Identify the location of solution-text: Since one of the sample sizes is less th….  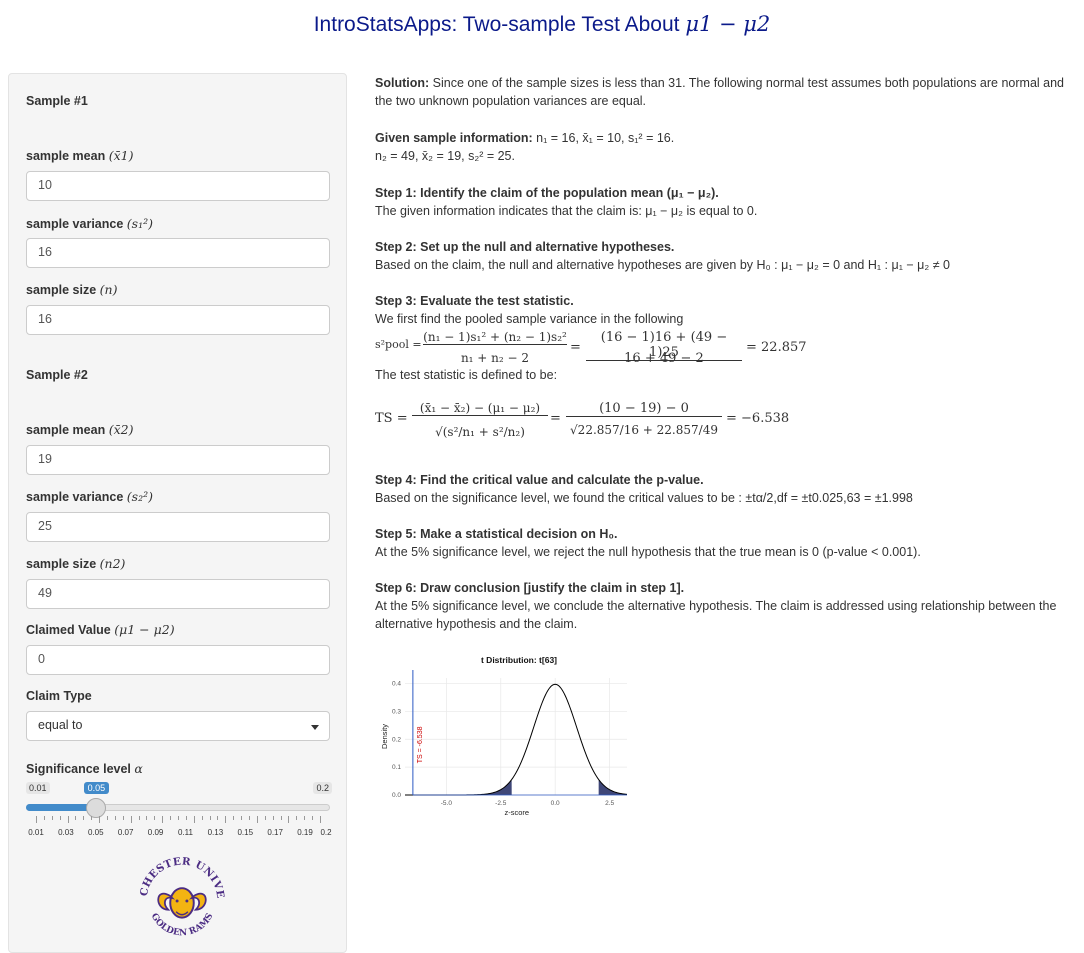
(720, 92).